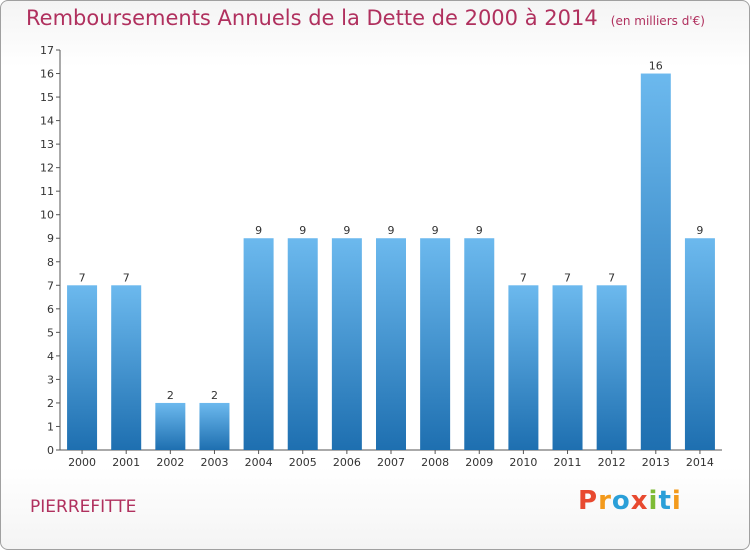 The height and width of the screenshot is (550, 750). Describe the element at coordinates (347, 462) in the screenshot. I see `x-tick-label: 2006` at that location.